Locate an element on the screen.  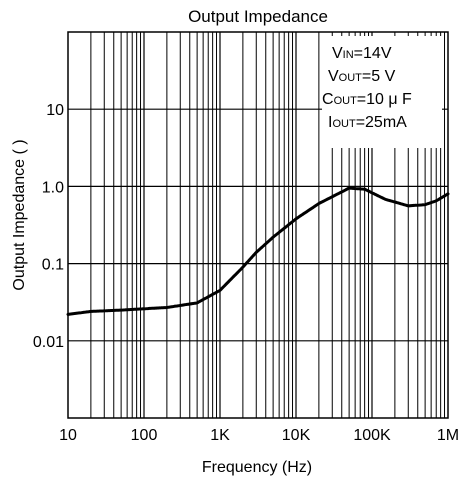
y-tick-label: 0.01 is located at coordinates (48, 342).